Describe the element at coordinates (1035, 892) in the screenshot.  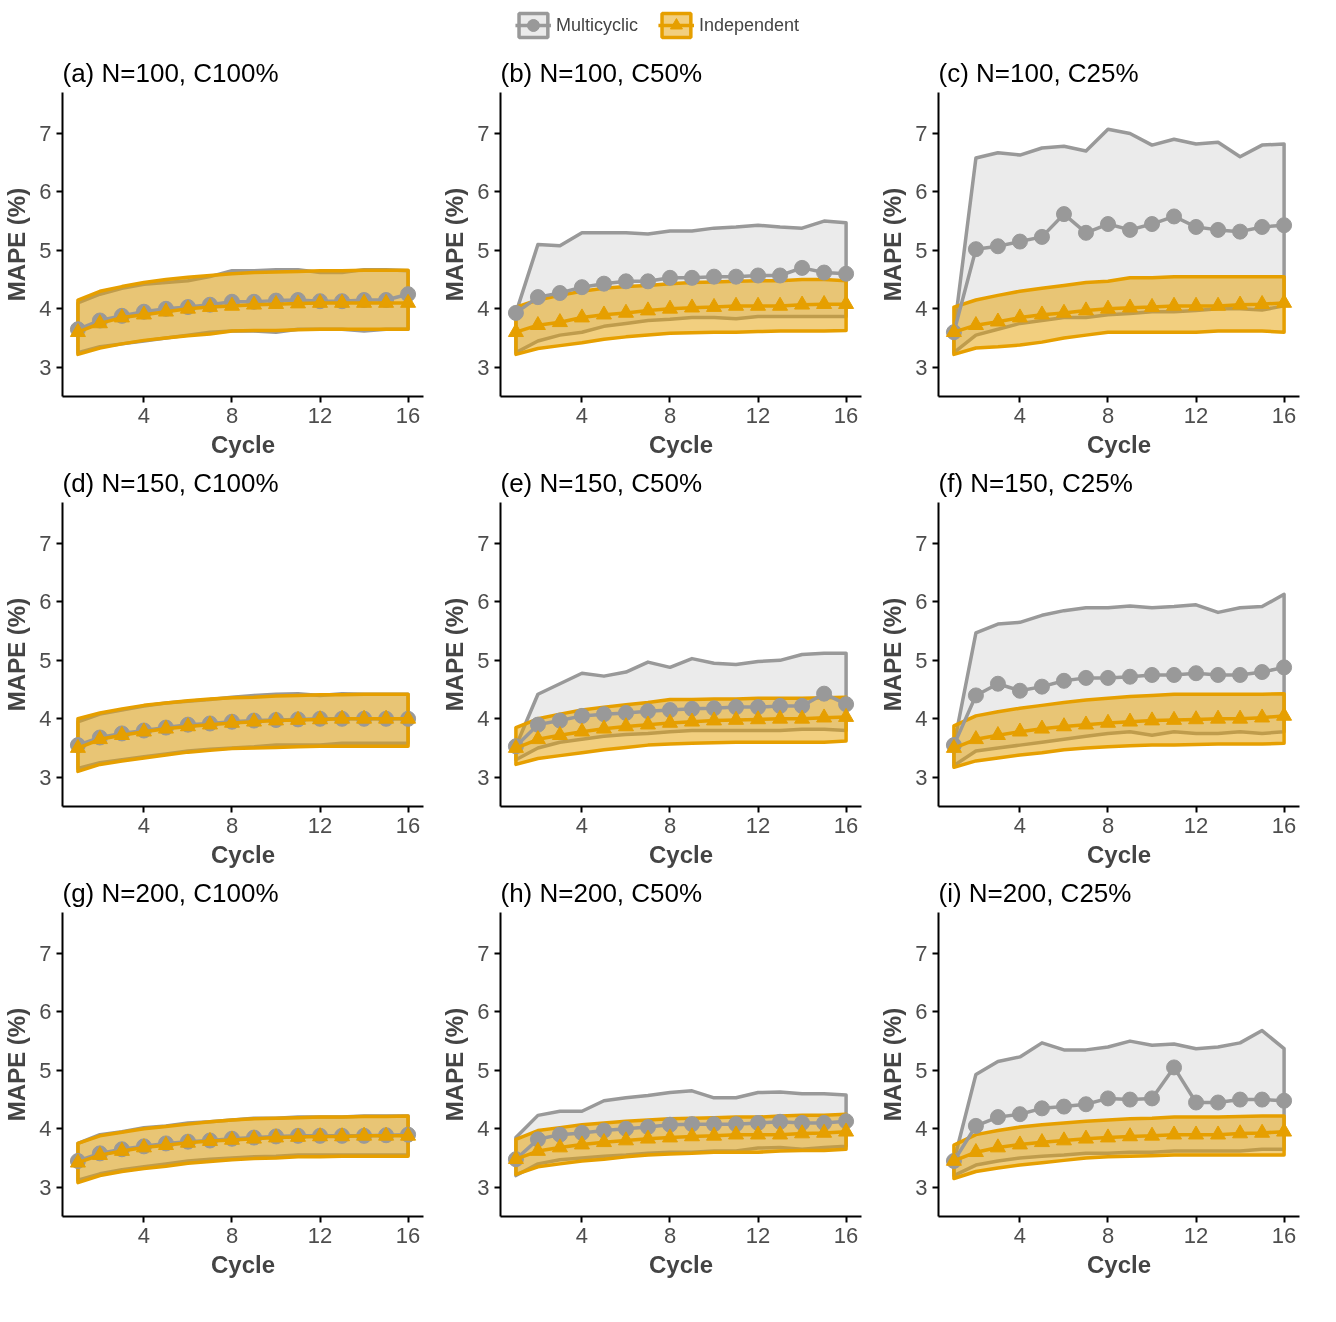
I see `chart-title: (i) N=200, C25%` at that location.